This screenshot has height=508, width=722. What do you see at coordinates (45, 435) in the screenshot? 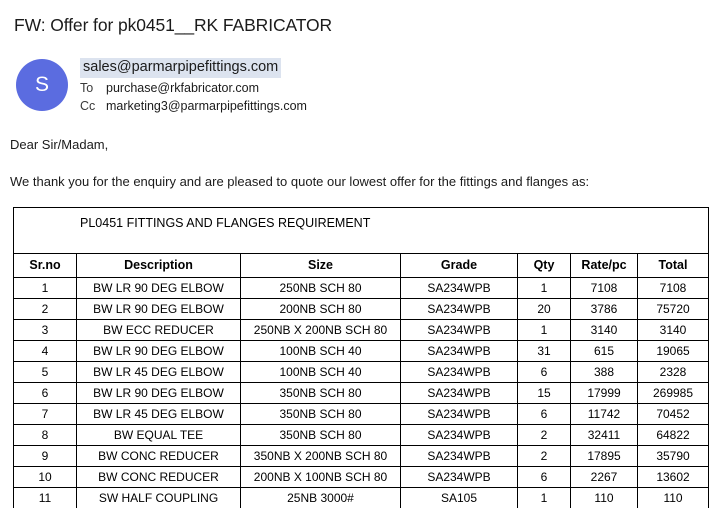
I see `cell-srno: 8` at bounding box center [45, 435].